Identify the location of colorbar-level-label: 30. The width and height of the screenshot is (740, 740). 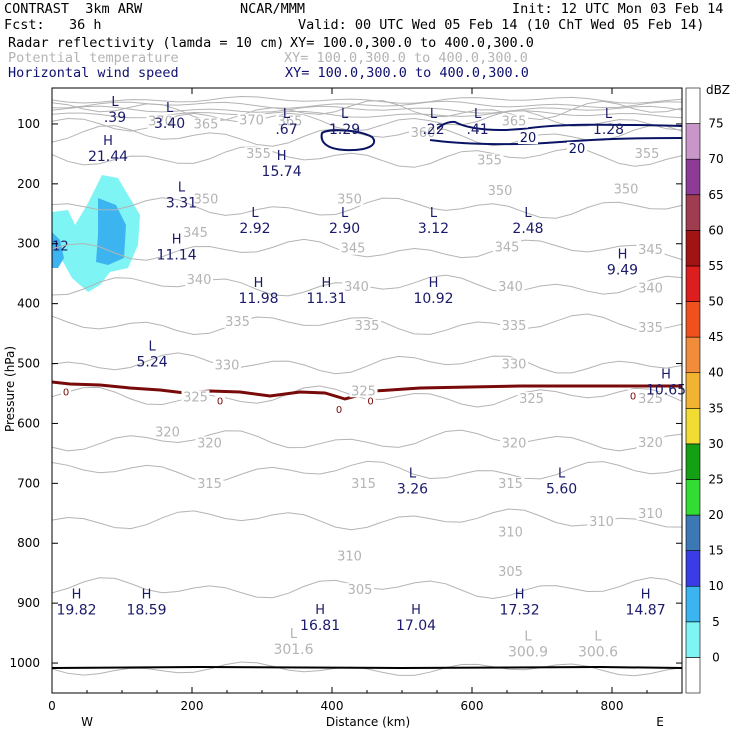
(715, 444).